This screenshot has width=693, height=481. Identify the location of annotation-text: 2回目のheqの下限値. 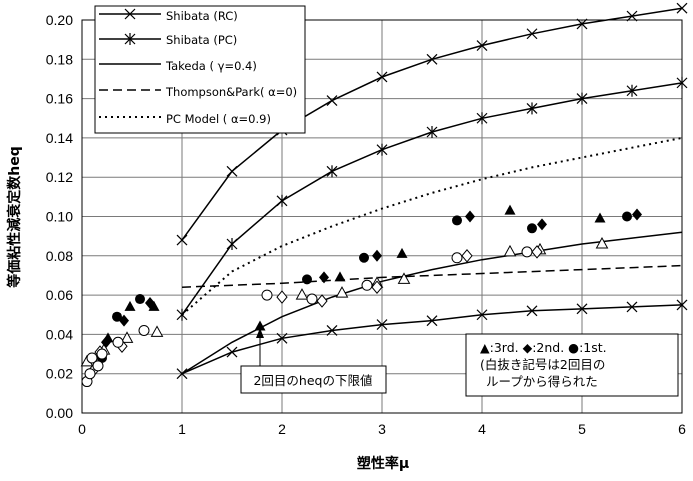
(312, 380).